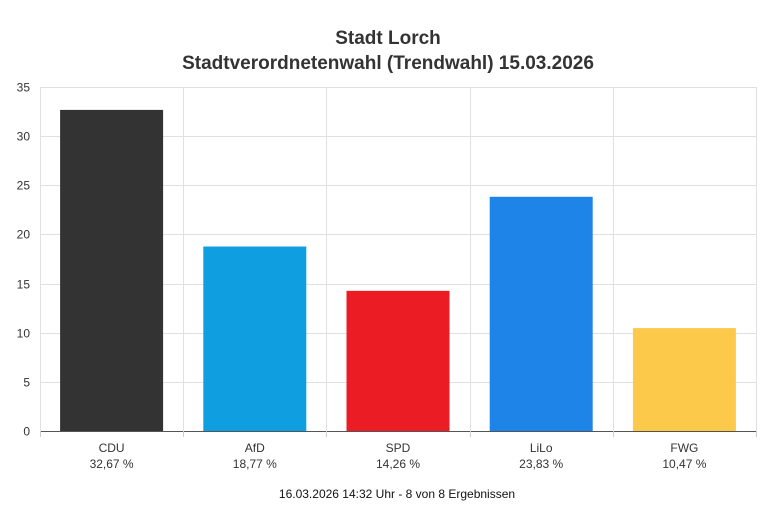  What do you see at coordinates (26, 432) in the screenshot?
I see `y-tick-label: 0` at bounding box center [26, 432].